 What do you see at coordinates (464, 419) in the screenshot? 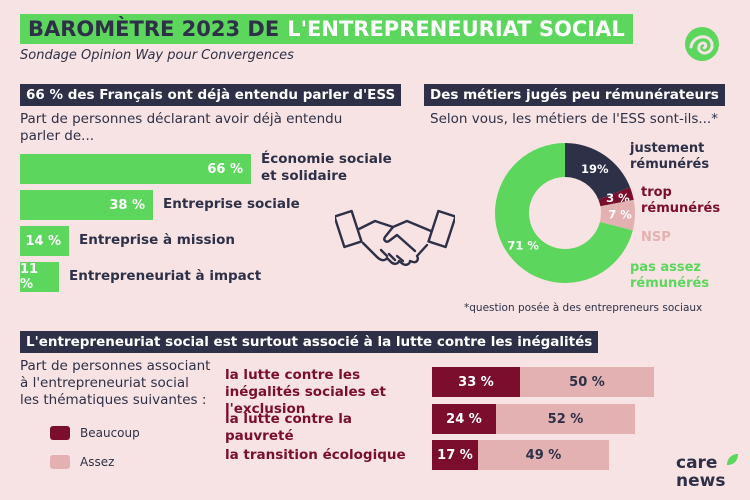
I see `theme-bar-beaucoup: 24 %` at bounding box center [464, 419].